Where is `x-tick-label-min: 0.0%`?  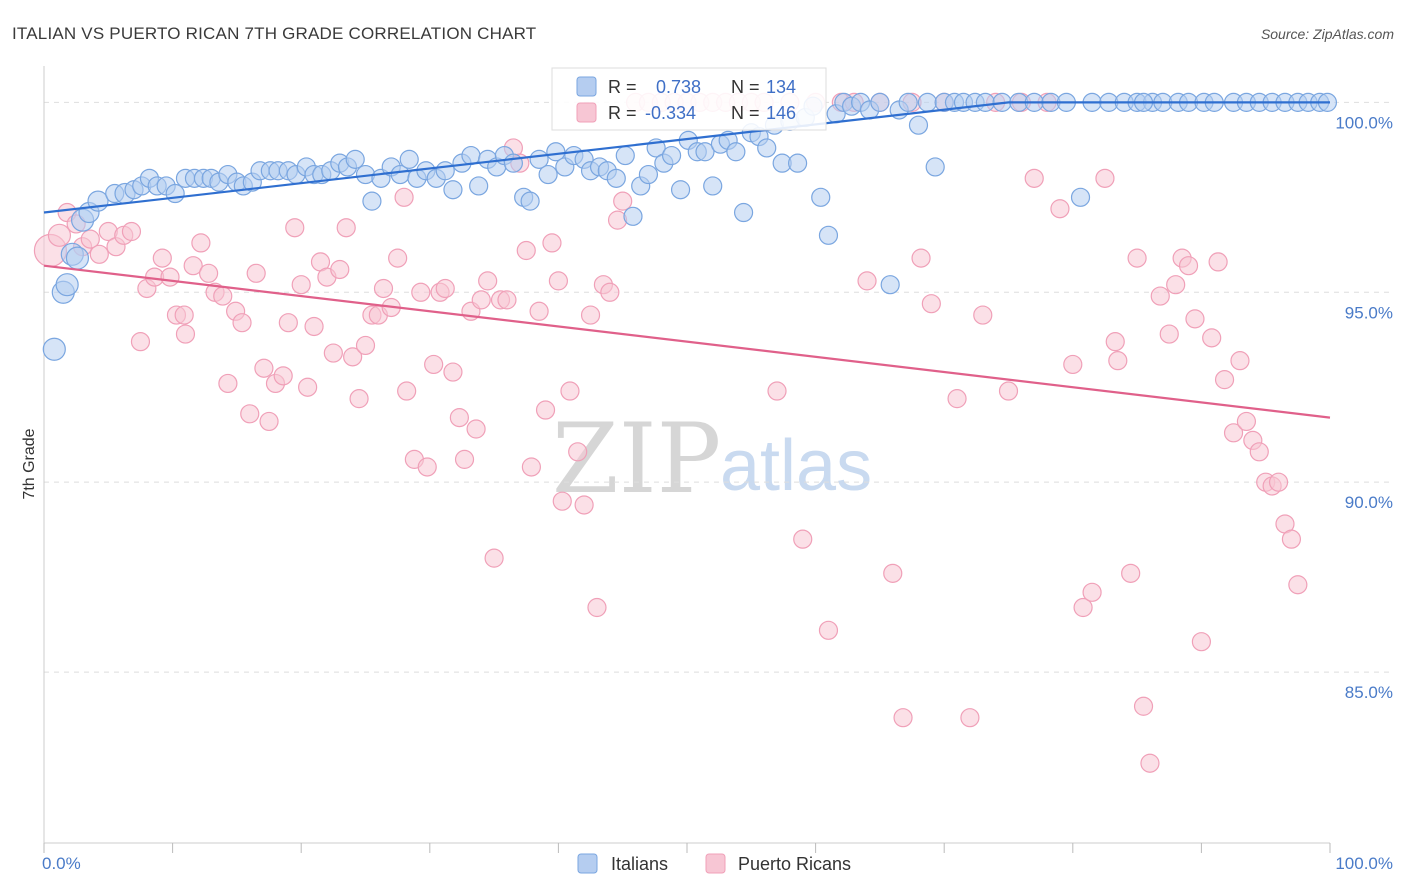 x-tick-label-min: 0.0% is located at coordinates (61, 863).